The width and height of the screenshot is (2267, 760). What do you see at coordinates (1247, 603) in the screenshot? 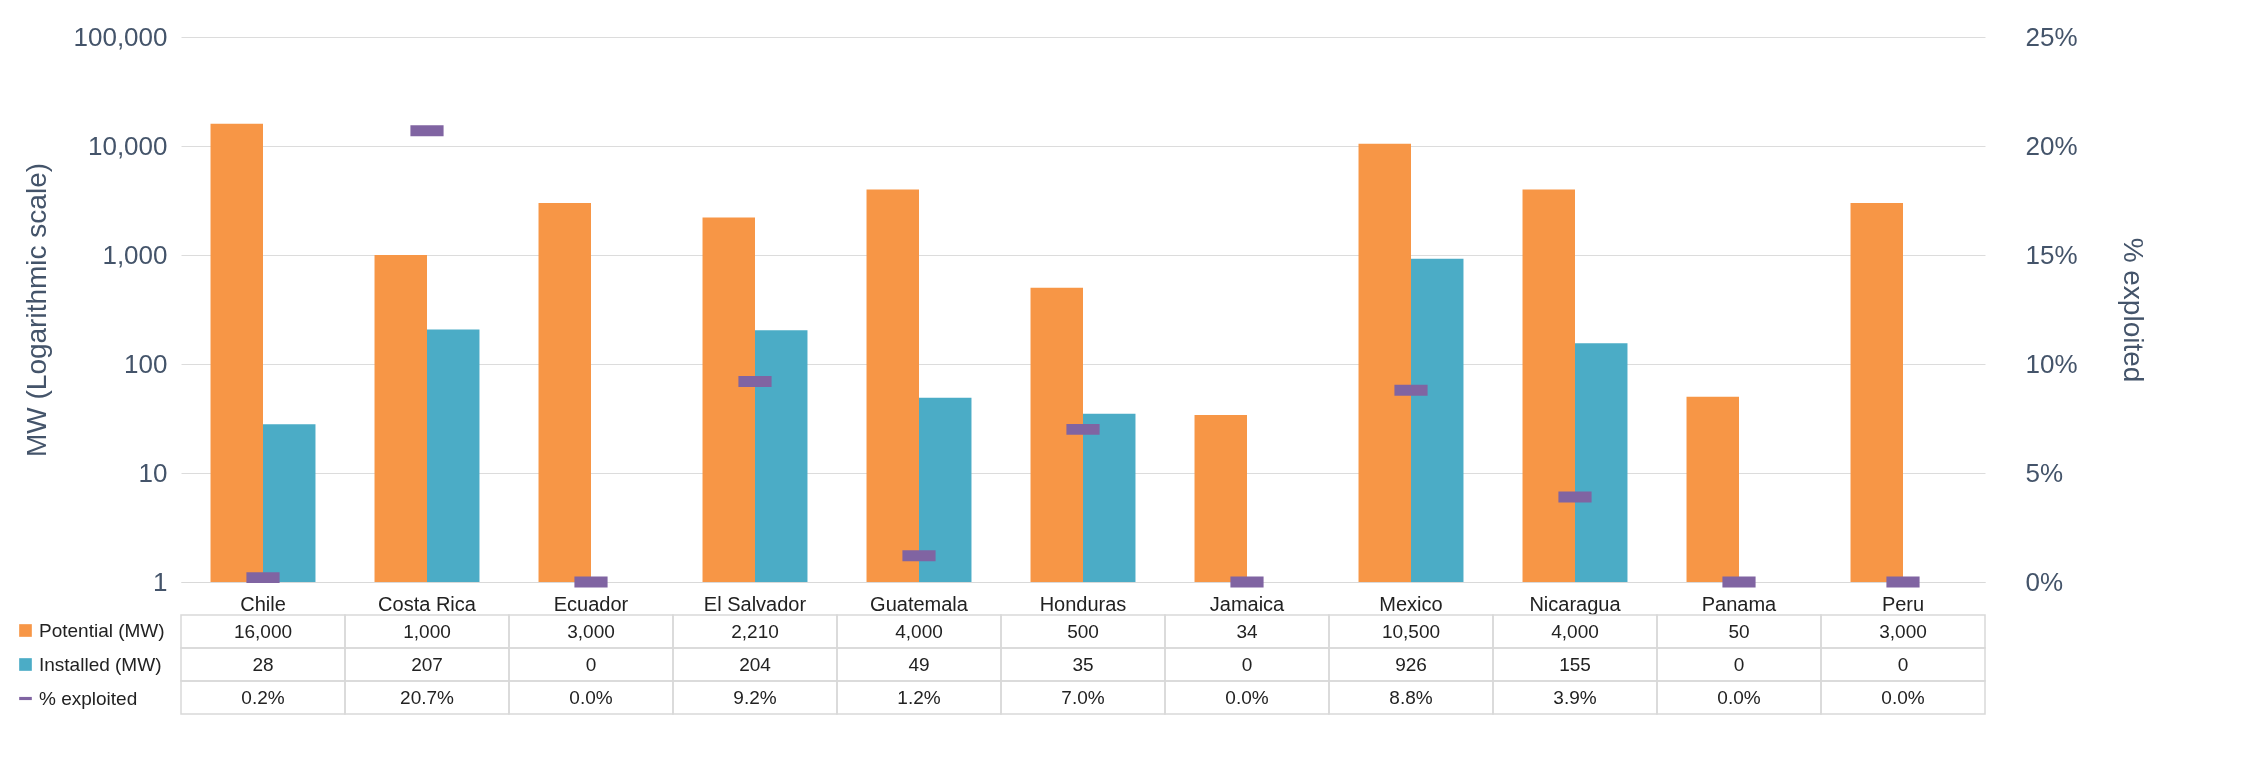
I see `x-tick-label: Jamaica` at bounding box center [1247, 603].